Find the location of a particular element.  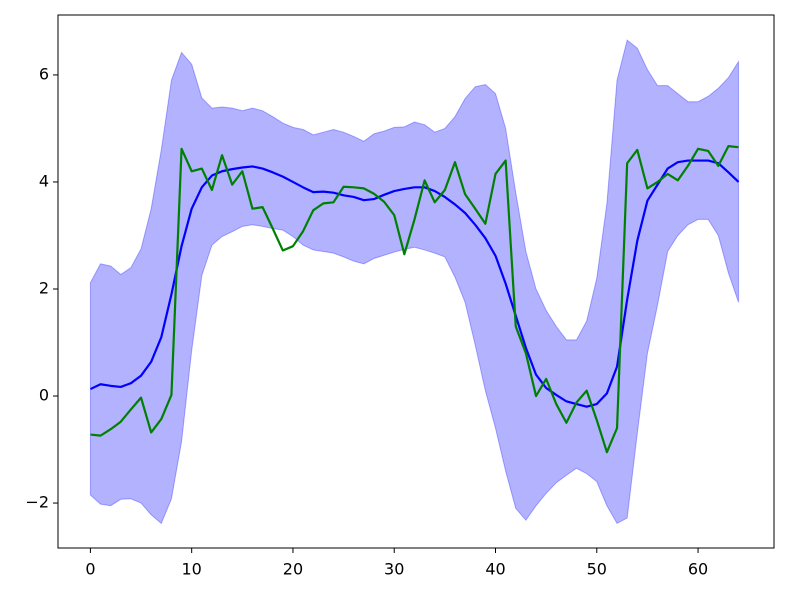

x-tick-label: 0 is located at coordinates (90, 569).